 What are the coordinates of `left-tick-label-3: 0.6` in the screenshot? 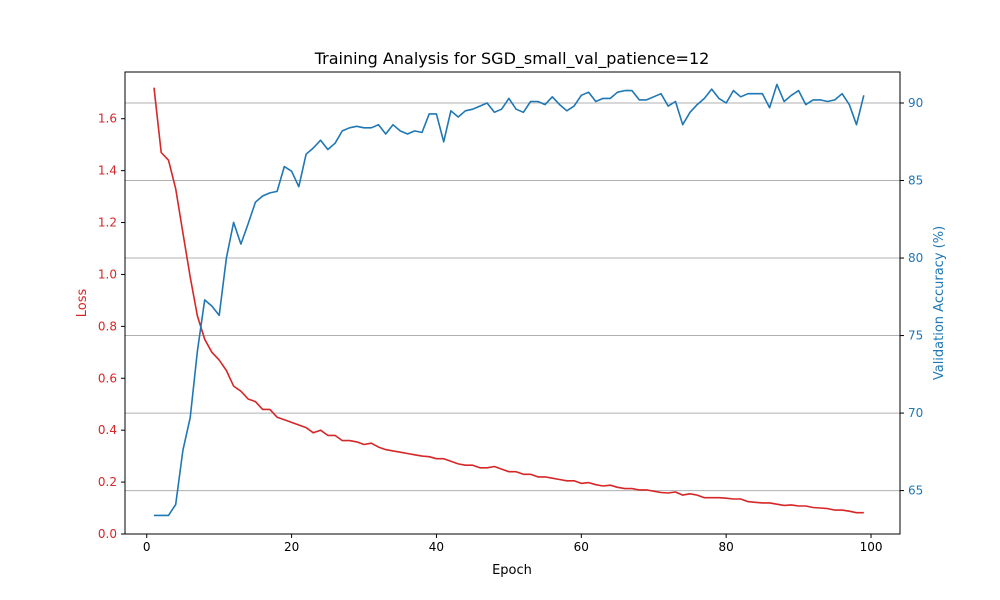 It's located at (107, 378).